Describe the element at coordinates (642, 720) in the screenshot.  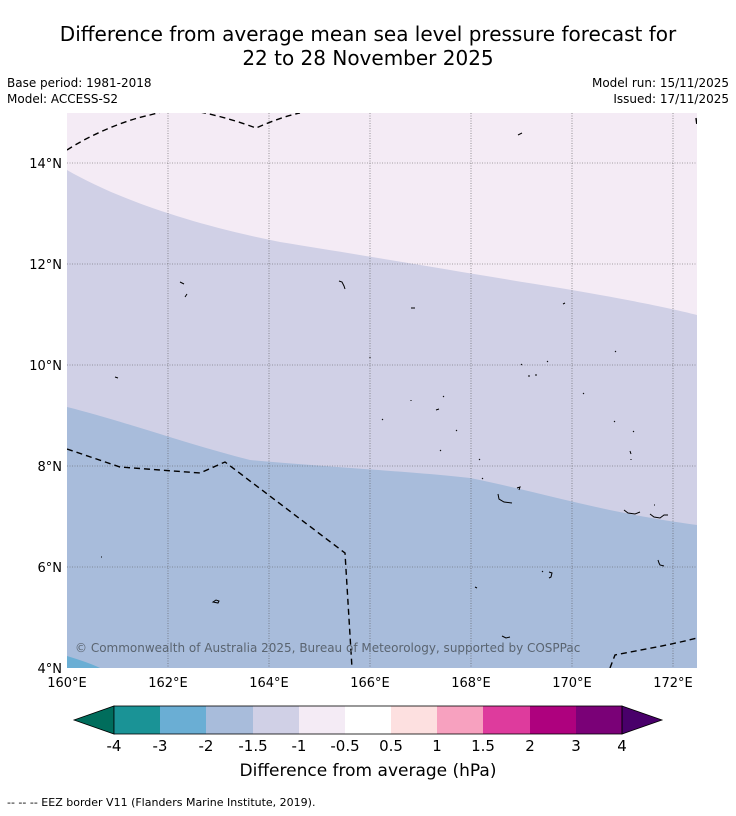
I see `colorbar-over-arrow` at that location.